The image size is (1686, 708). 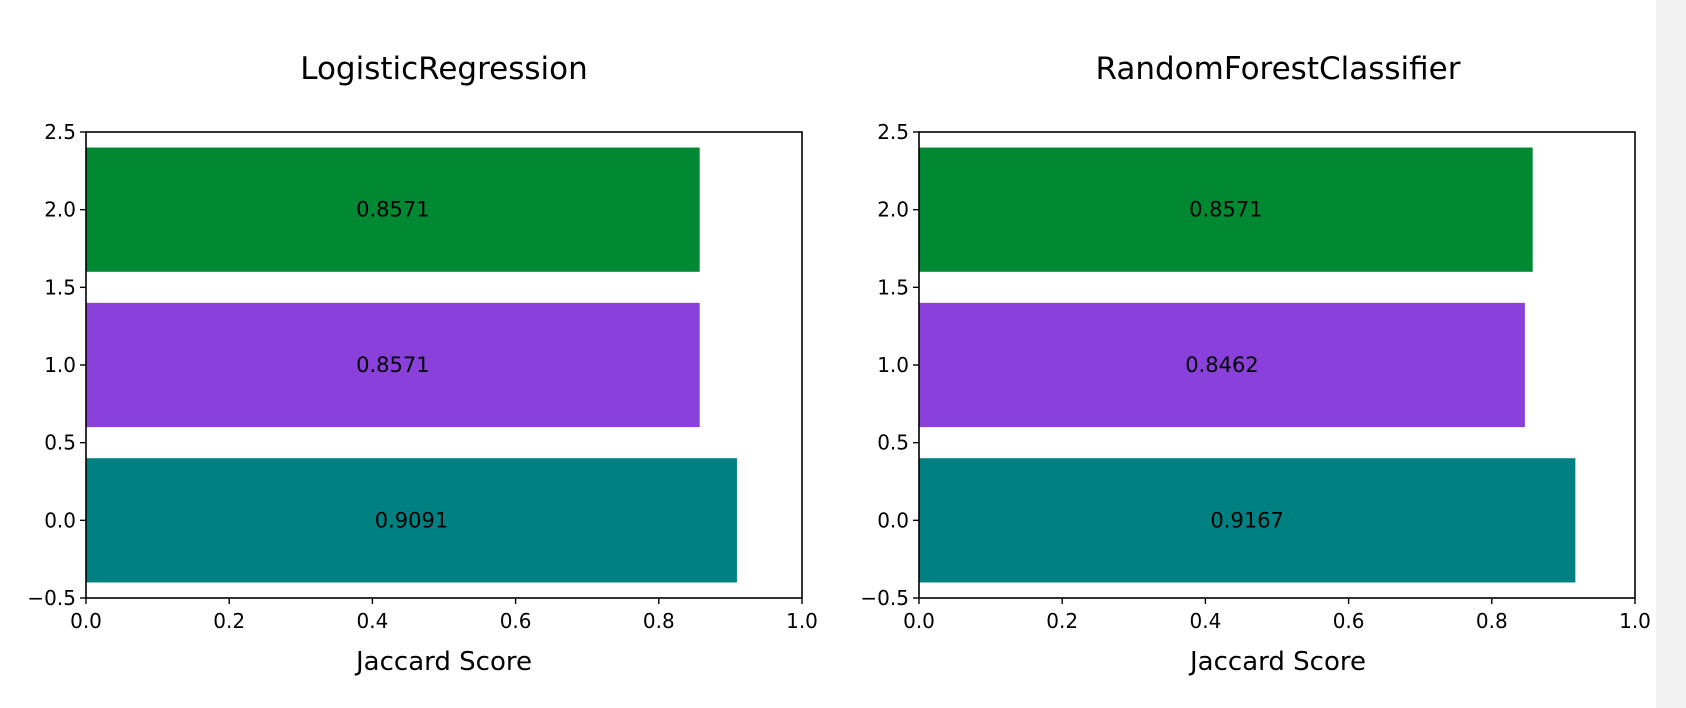 I want to click on bar-value-label: 0.9091, so click(x=411, y=520).